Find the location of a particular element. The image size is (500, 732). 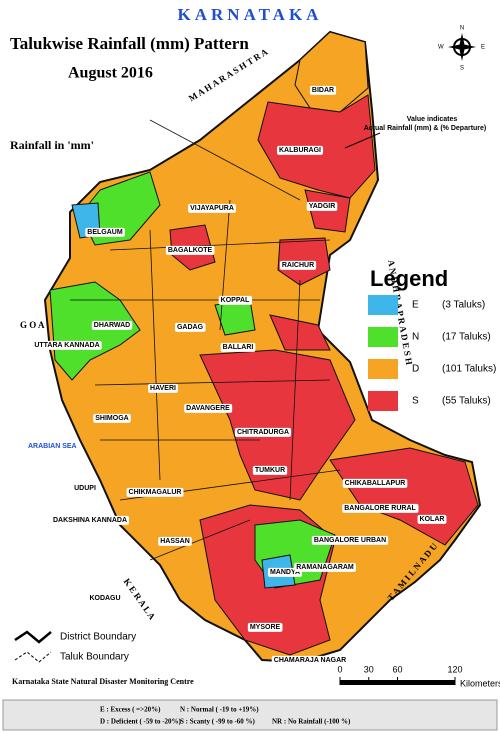

district-label: MANDYA is located at coordinates (285, 572).